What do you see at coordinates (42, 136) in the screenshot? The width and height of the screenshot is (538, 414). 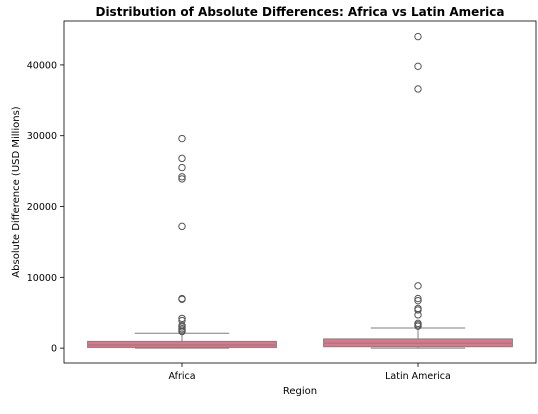 I see `y-tick-label: 30000` at bounding box center [42, 136].